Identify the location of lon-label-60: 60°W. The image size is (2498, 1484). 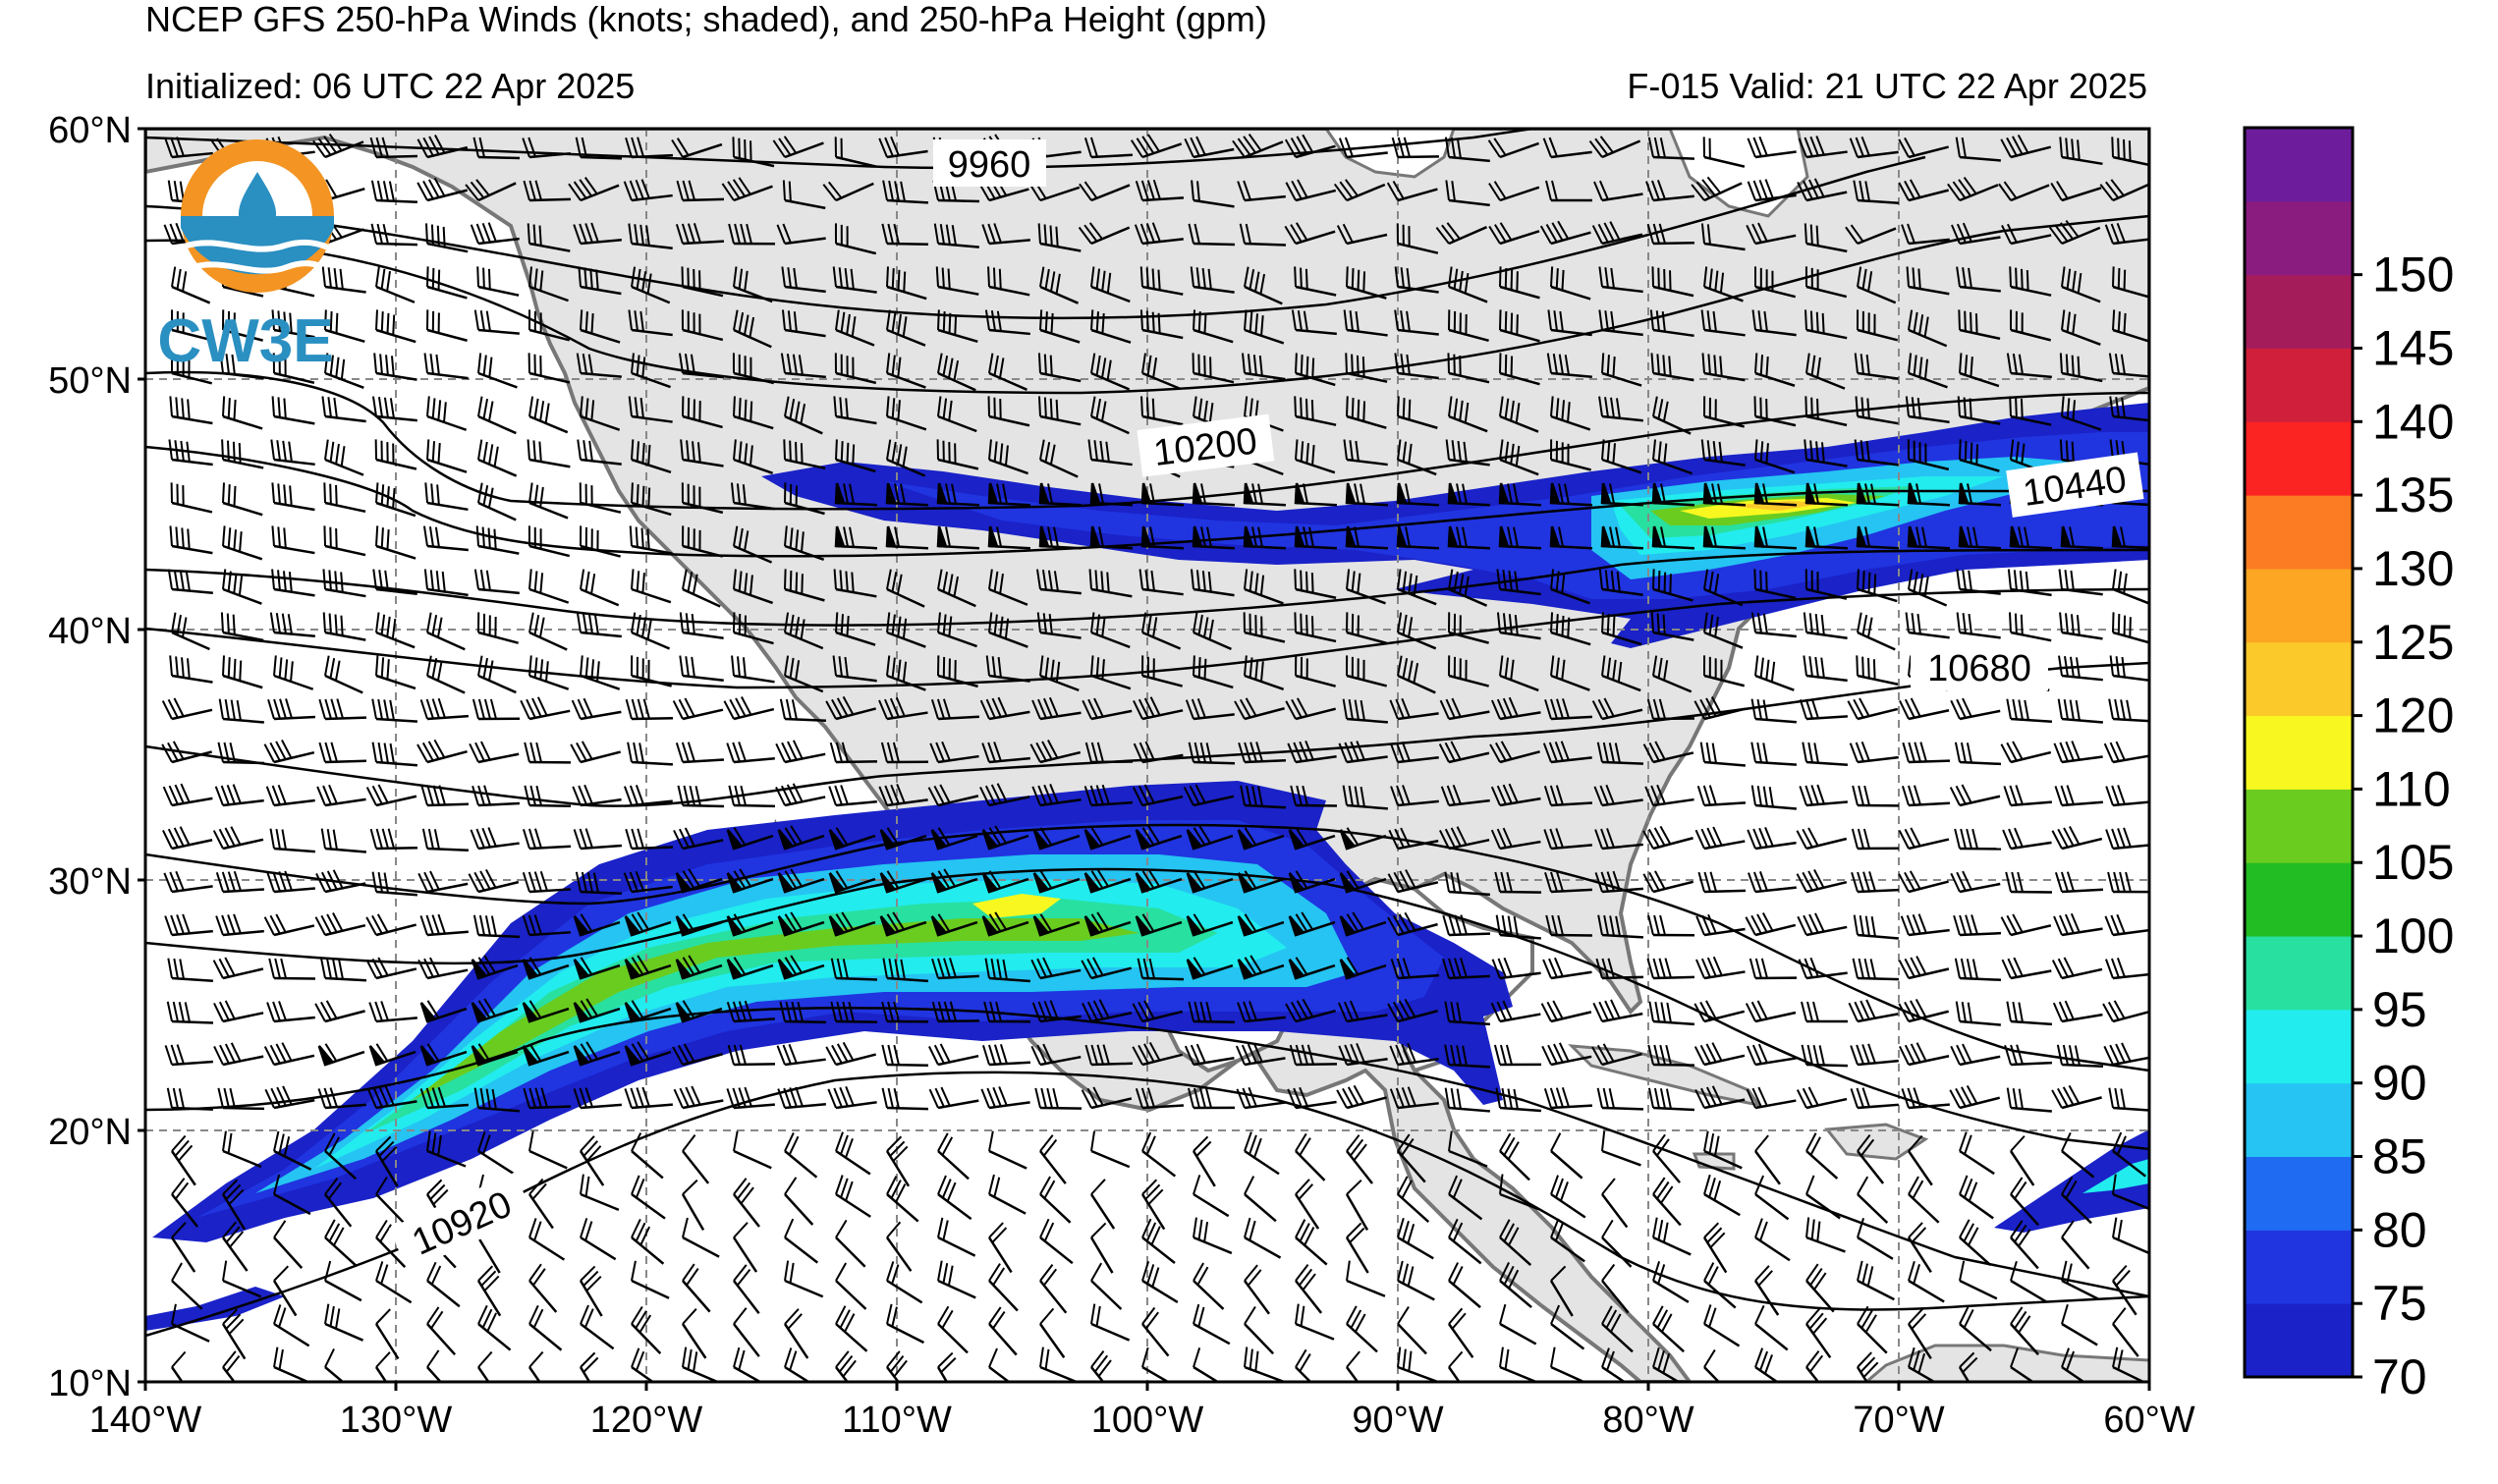
(2148, 1420).